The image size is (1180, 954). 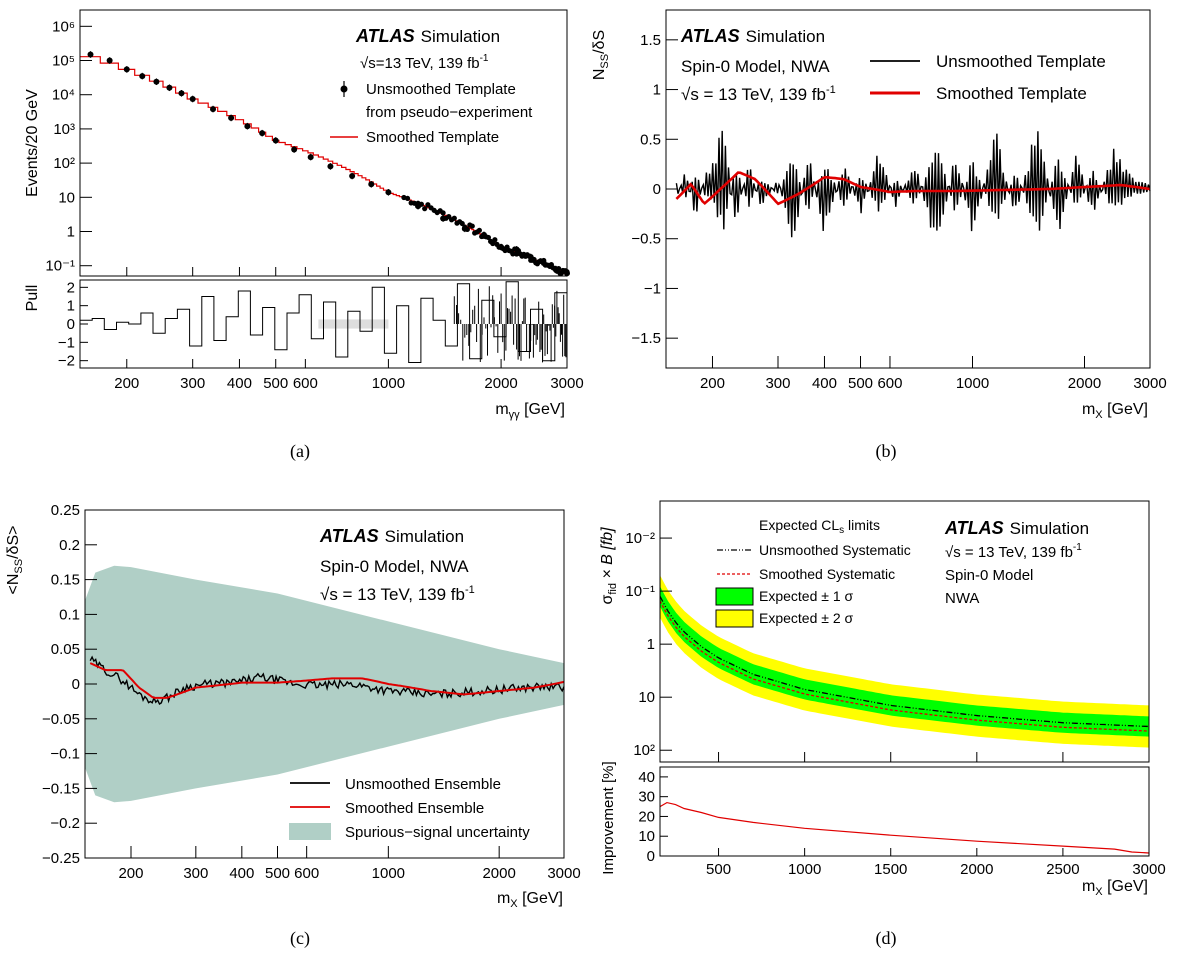 What do you see at coordinates (1115, 888) in the screenshot?
I see `panel-d-xlabel: mX [GeV]` at bounding box center [1115, 888].